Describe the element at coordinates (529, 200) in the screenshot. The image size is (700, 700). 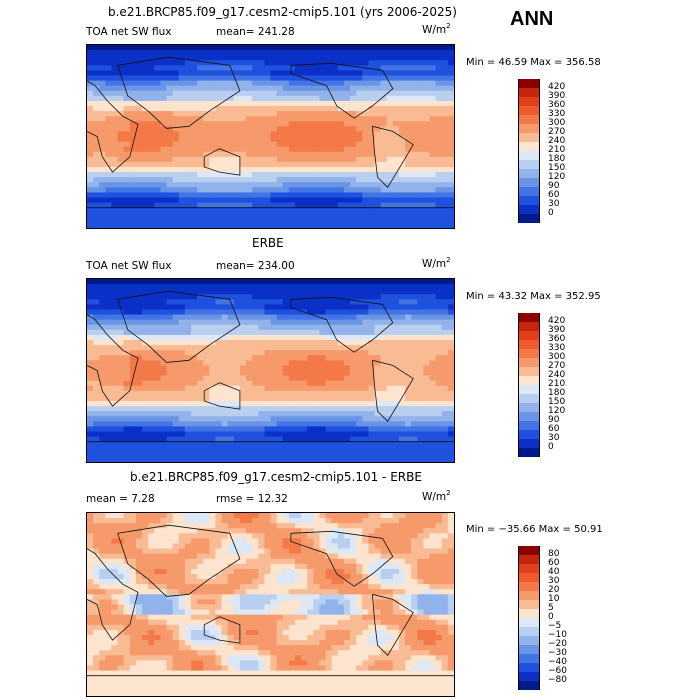
I see `colorbar-swatch` at that location.